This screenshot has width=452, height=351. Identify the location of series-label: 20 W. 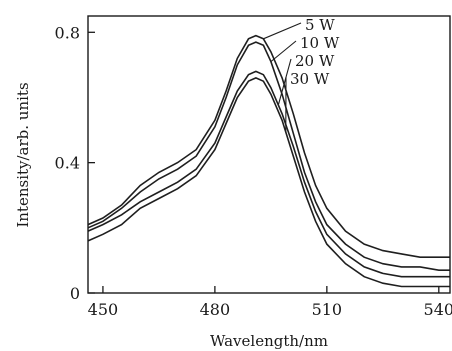
(315, 61).